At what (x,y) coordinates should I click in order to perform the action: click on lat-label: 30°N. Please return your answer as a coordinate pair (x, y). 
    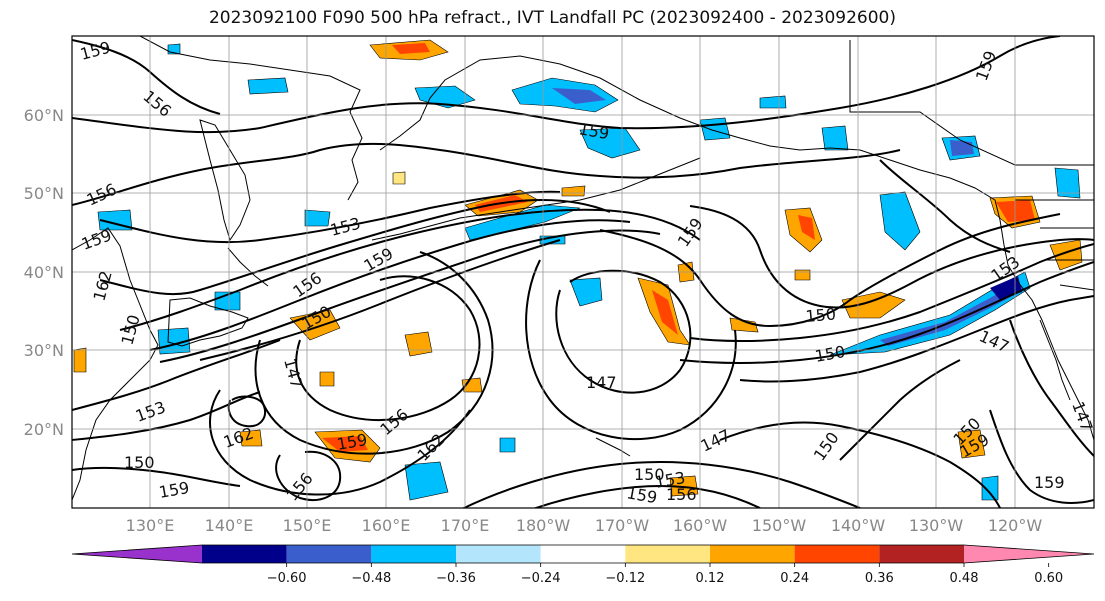
    Looking at the image, I should click on (44, 350).